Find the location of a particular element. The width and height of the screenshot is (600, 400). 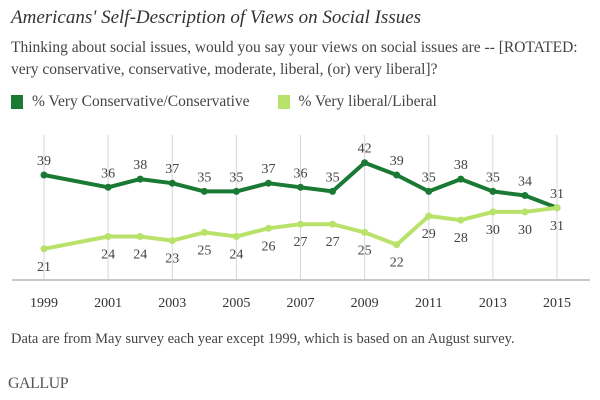

data-label-liberal-2006: 26 is located at coordinates (268, 246).